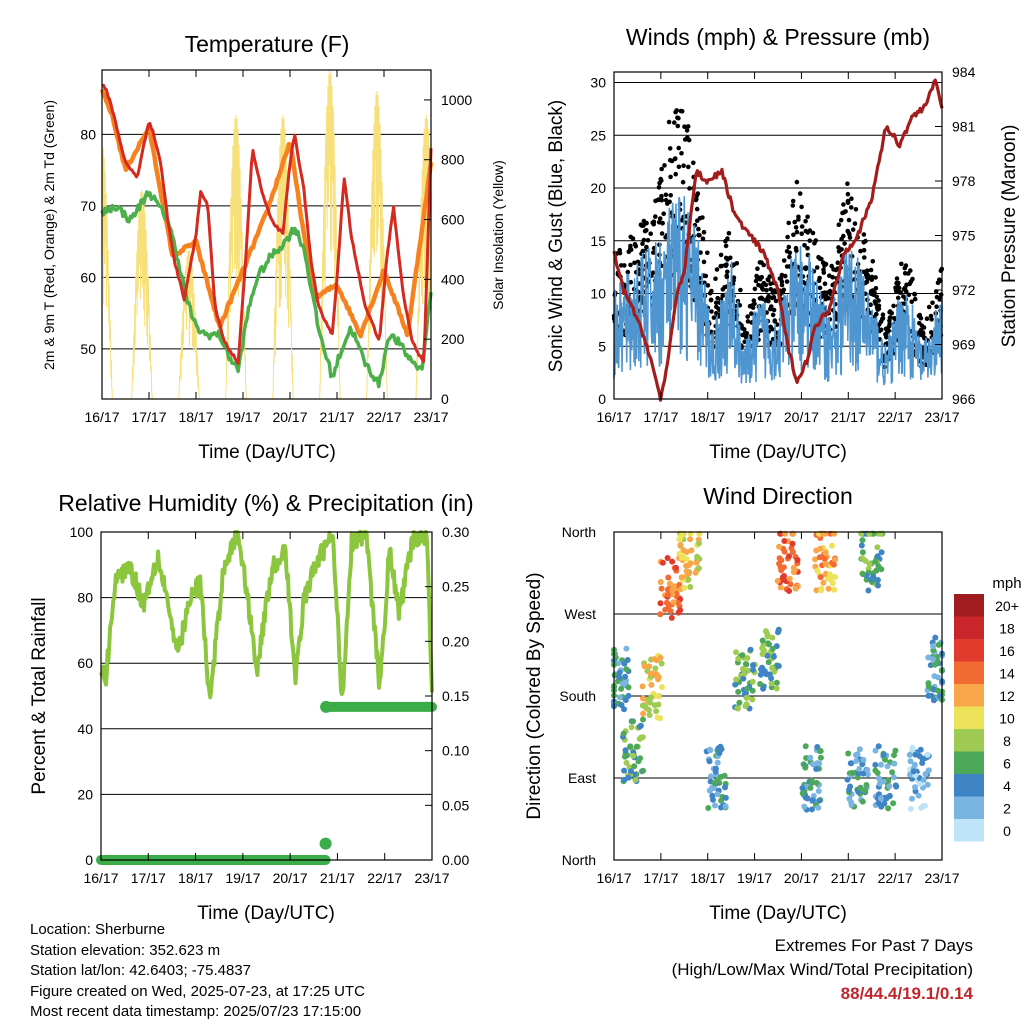  What do you see at coordinates (778, 240) in the screenshot?
I see `pressure-line` at bounding box center [778, 240].